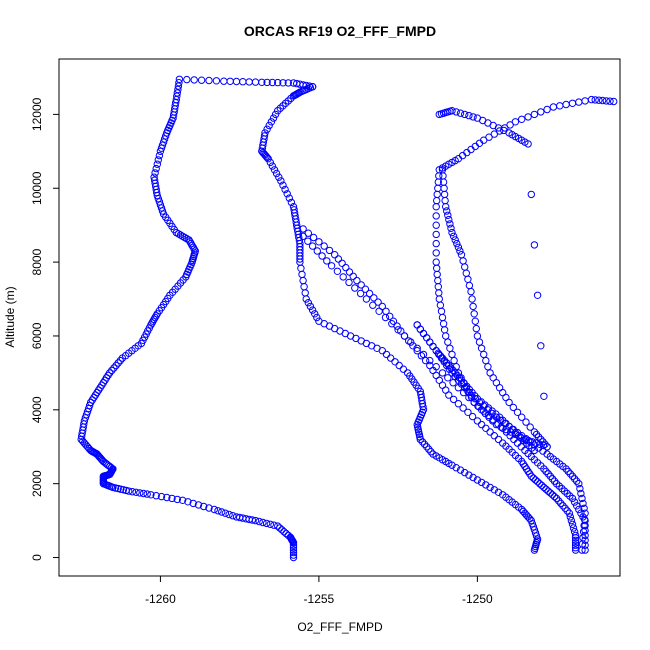 The image size is (650, 650). I want to click on y-axis-label: Altitude (m), so click(10, 316).